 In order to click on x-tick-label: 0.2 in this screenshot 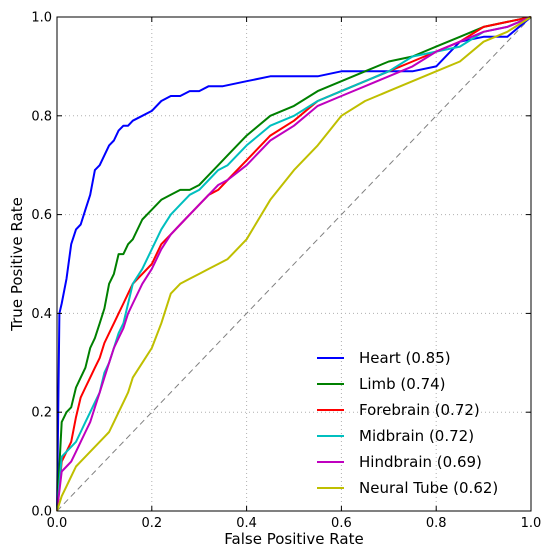, I will do `click(151, 523)`.